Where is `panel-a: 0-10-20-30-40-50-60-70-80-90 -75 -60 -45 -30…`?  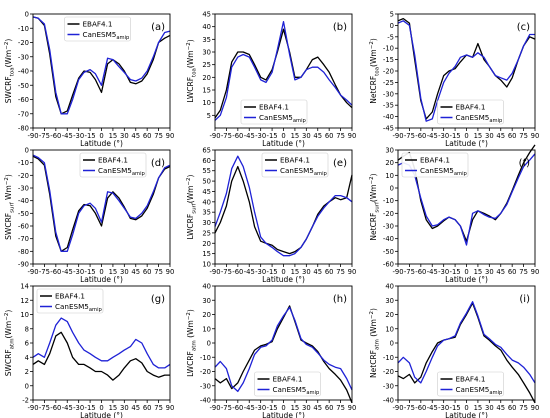 panel-a: 0-10-20-30-40-50-60-70-80-90 -75 -60 -45 -30… is located at coordinates (89, 80).